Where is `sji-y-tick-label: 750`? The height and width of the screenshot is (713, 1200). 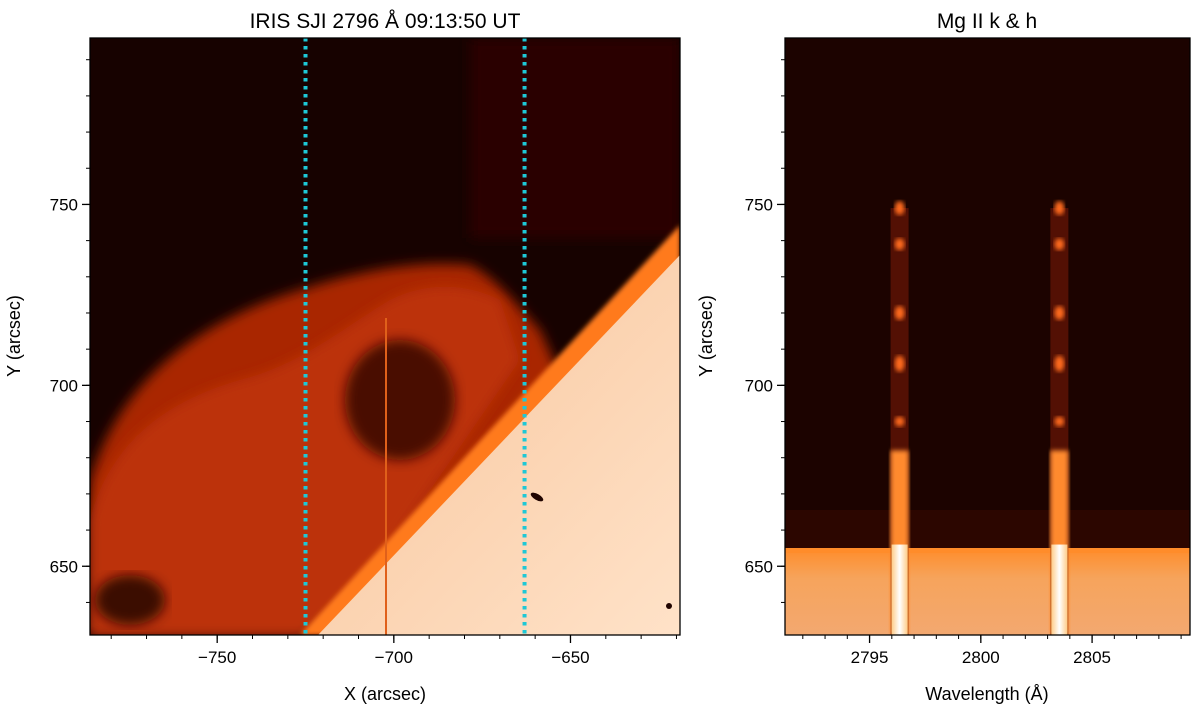 sji-y-tick-label: 750 is located at coordinates (64, 204).